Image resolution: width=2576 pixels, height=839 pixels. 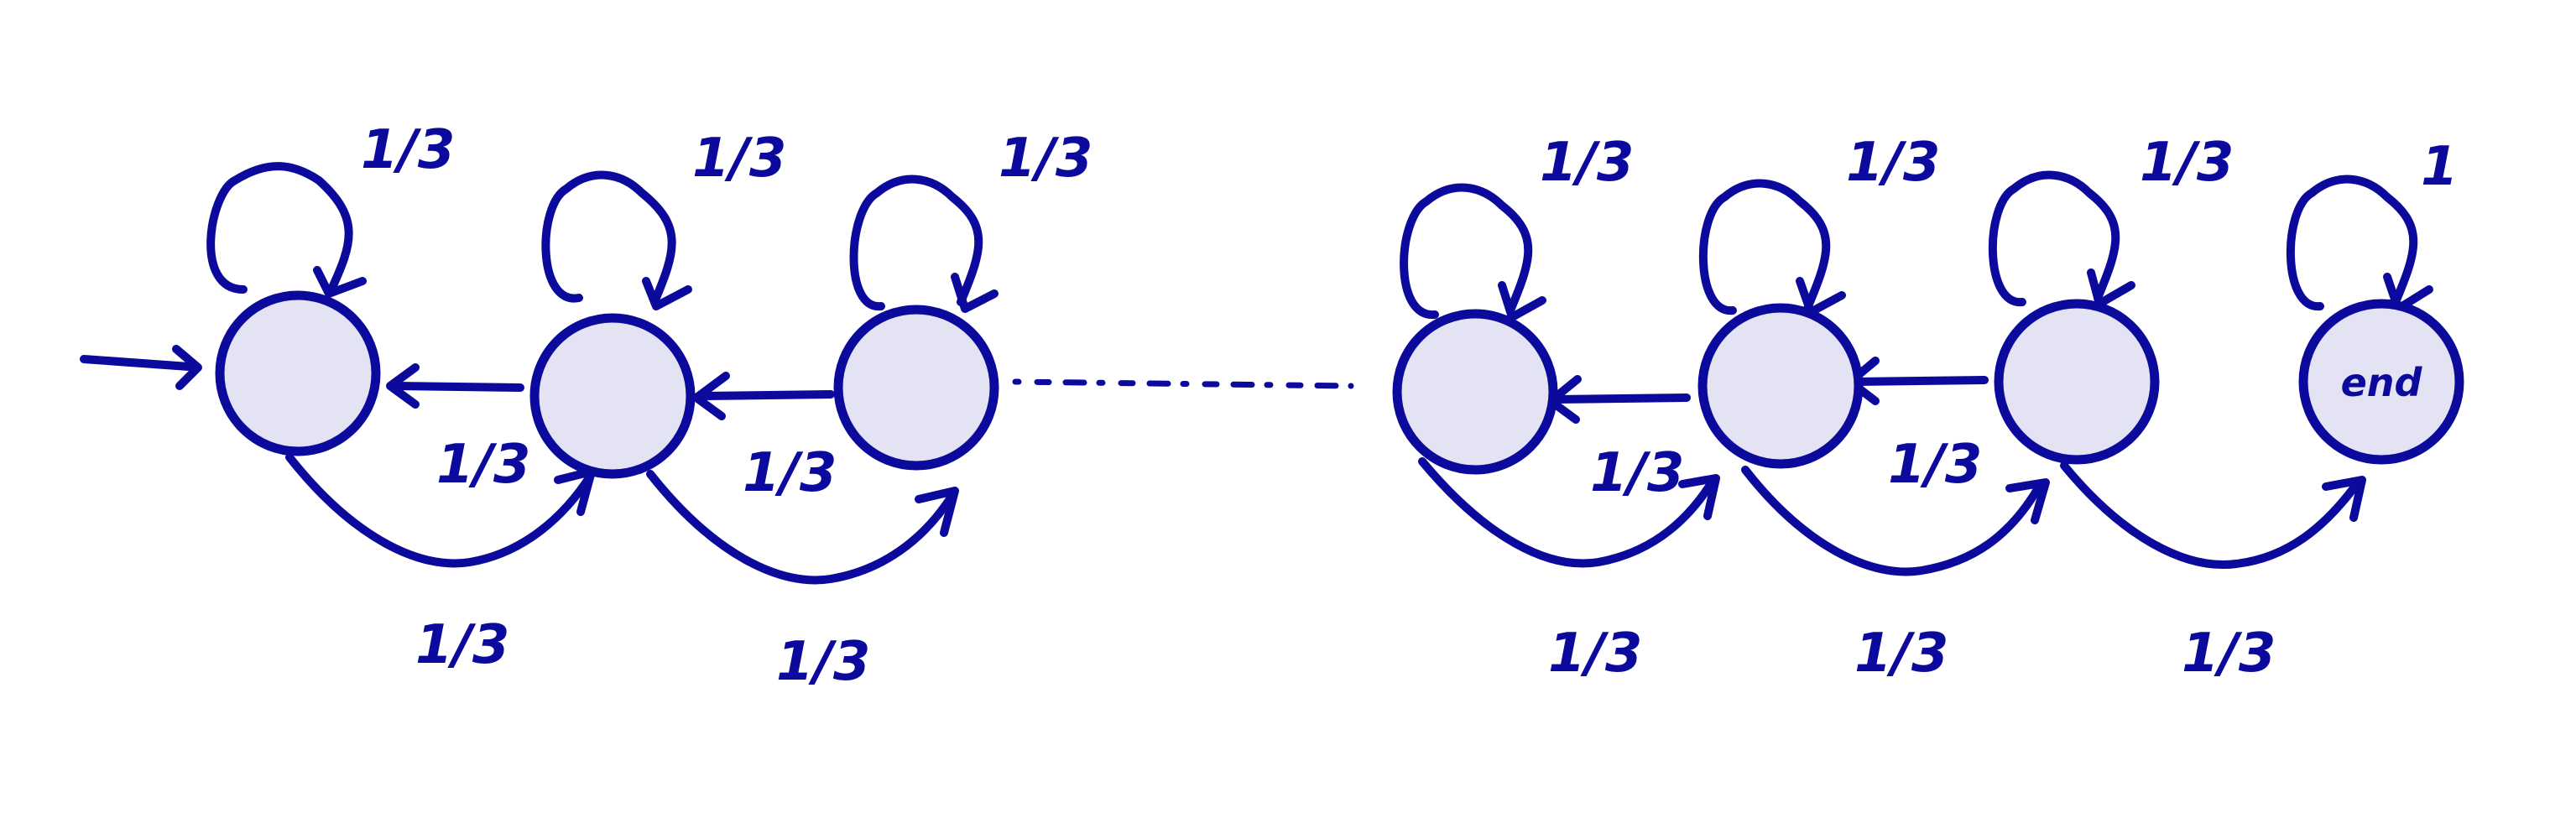 What do you see at coordinates (1781, 386) in the screenshot?
I see `state-s5` at bounding box center [1781, 386].